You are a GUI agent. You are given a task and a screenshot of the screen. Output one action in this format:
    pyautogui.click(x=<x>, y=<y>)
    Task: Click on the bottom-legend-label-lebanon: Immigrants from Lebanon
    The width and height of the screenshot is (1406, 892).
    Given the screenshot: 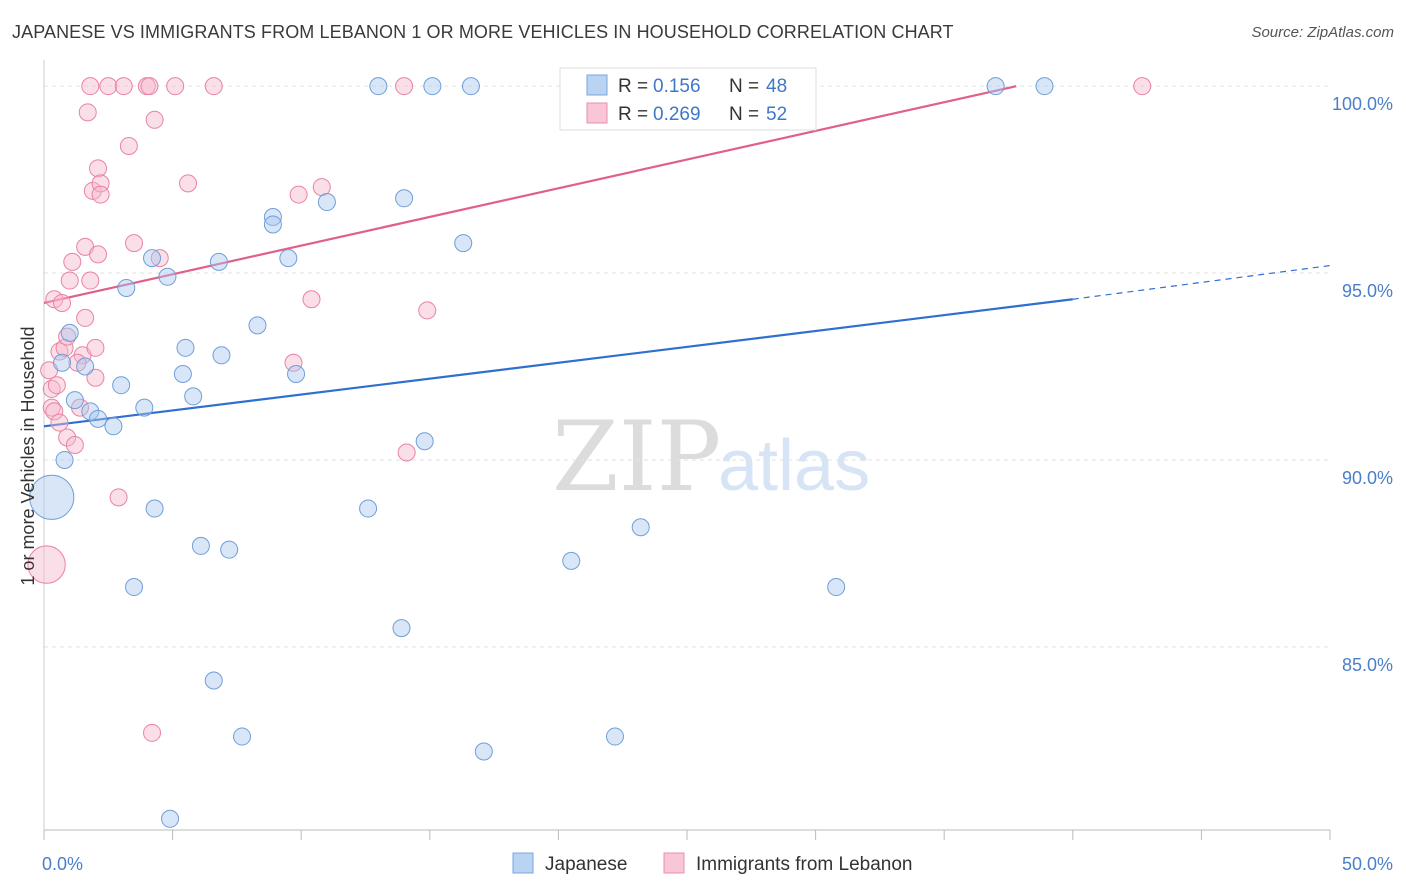 What is the action you would take?
    pyautogui.click(x=804, y=864)
    